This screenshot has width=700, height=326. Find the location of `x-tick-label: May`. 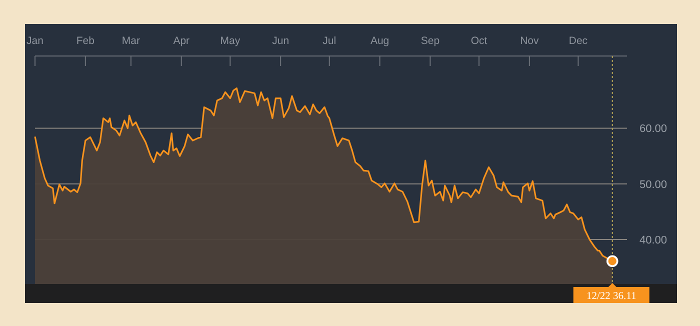

x-tick-label: May is located at coordinates (230, 41).